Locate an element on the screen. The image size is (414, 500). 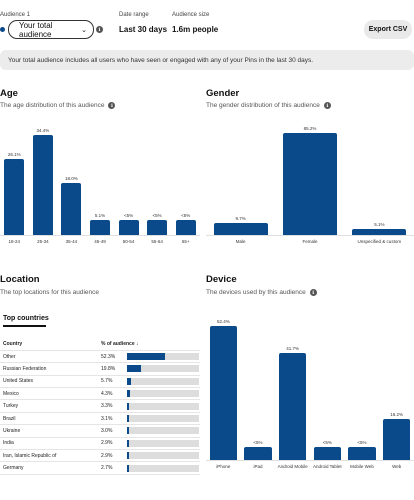
bar-value-label: 85.2% is located at coordinates (310, 129).